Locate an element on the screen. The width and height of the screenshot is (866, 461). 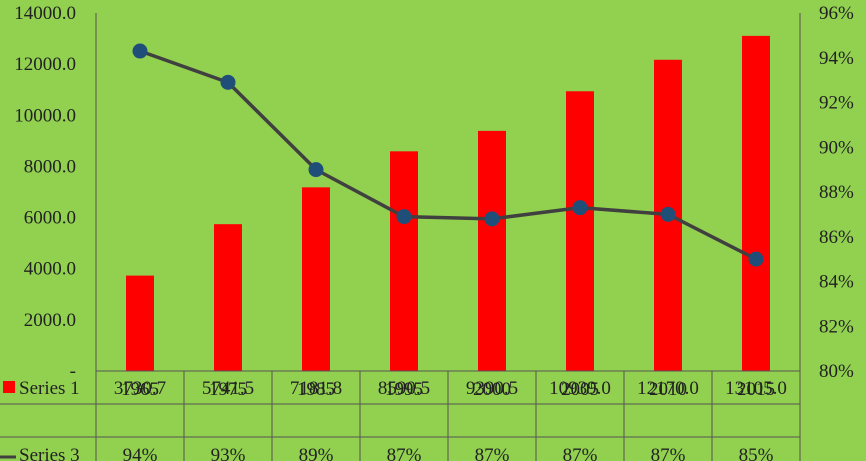
left-axis-tick-label: 10000.0 is located at coordinates (45, 115).